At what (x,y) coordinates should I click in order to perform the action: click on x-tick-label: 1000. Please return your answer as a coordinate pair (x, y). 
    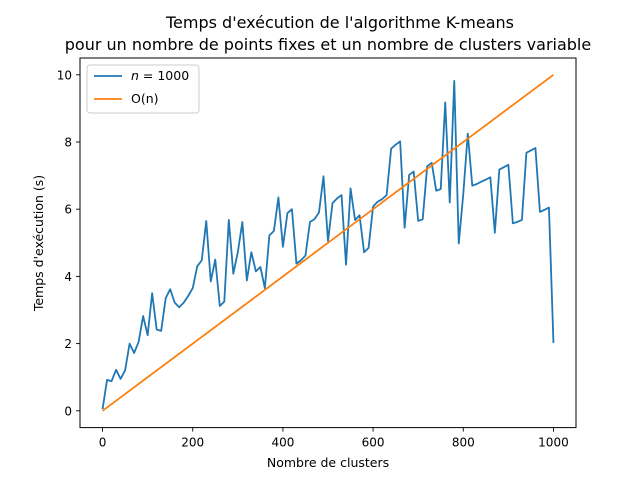
    Looking at the image, I should click on (553, 443).